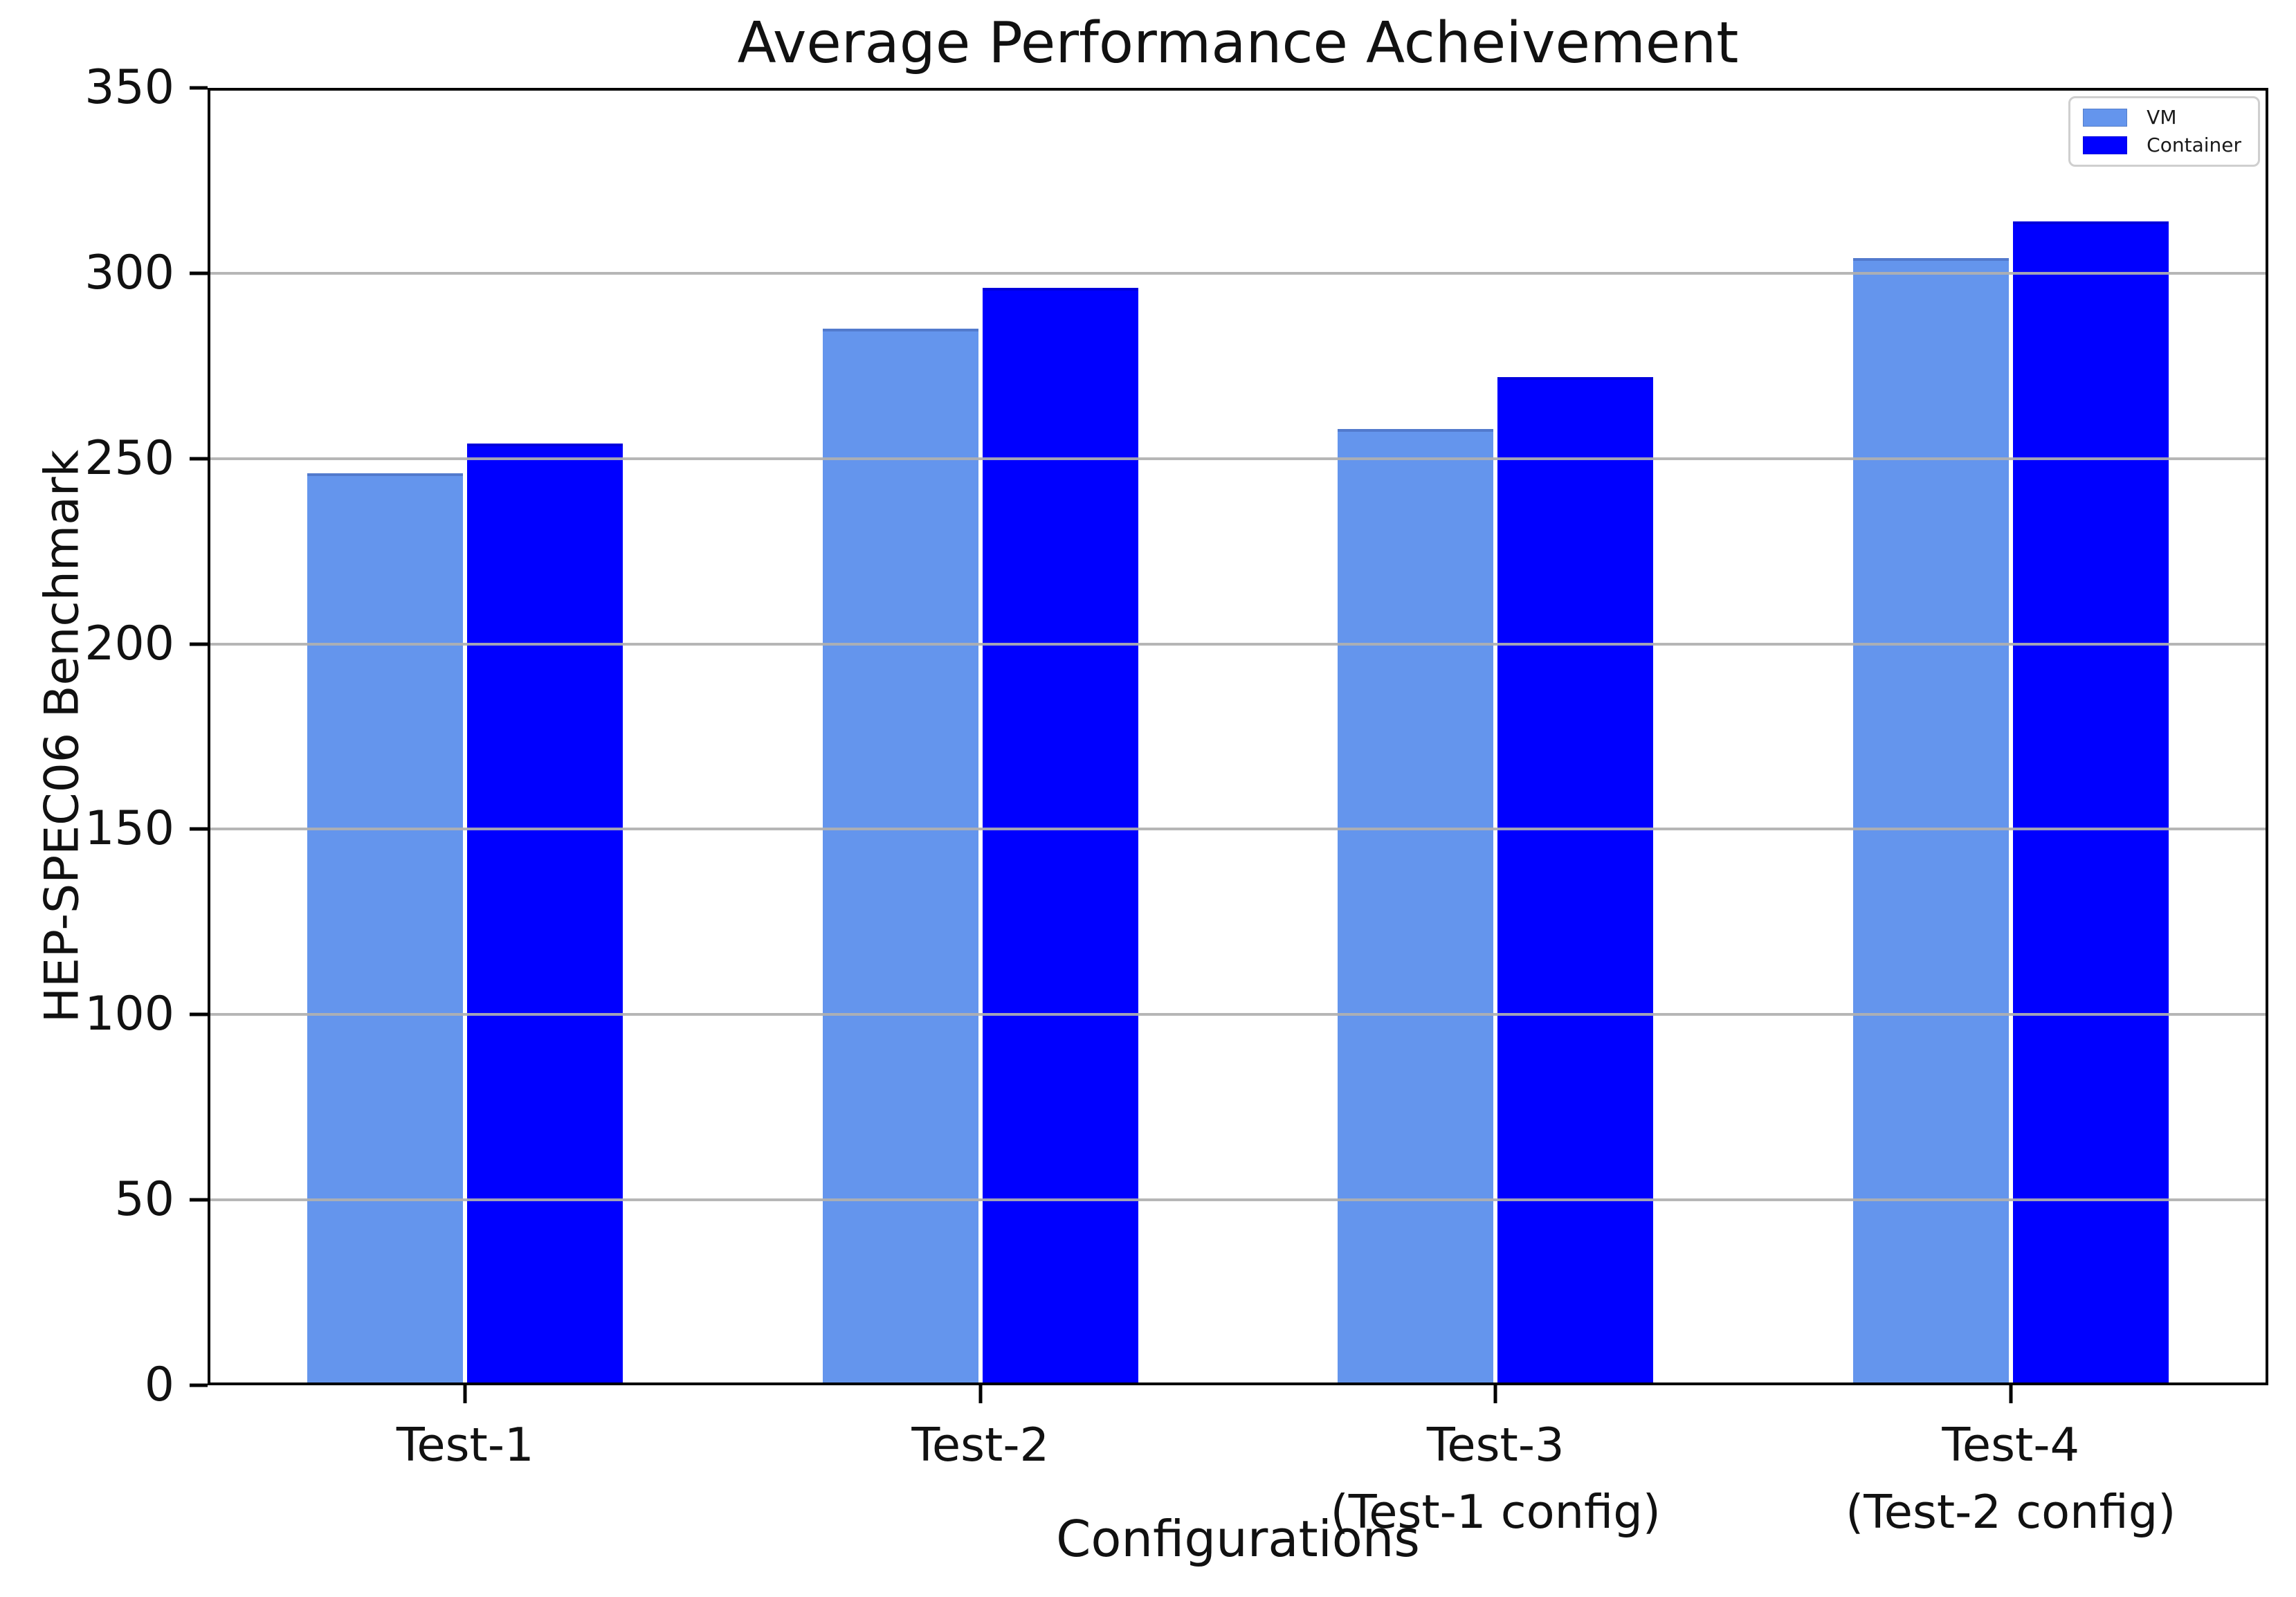  What do you see at coordinates (1496, 1479) in the screenshot?
I see `x-tick-label: Test-3 (Test-1 config)` at bounding box center [1496, 1479].